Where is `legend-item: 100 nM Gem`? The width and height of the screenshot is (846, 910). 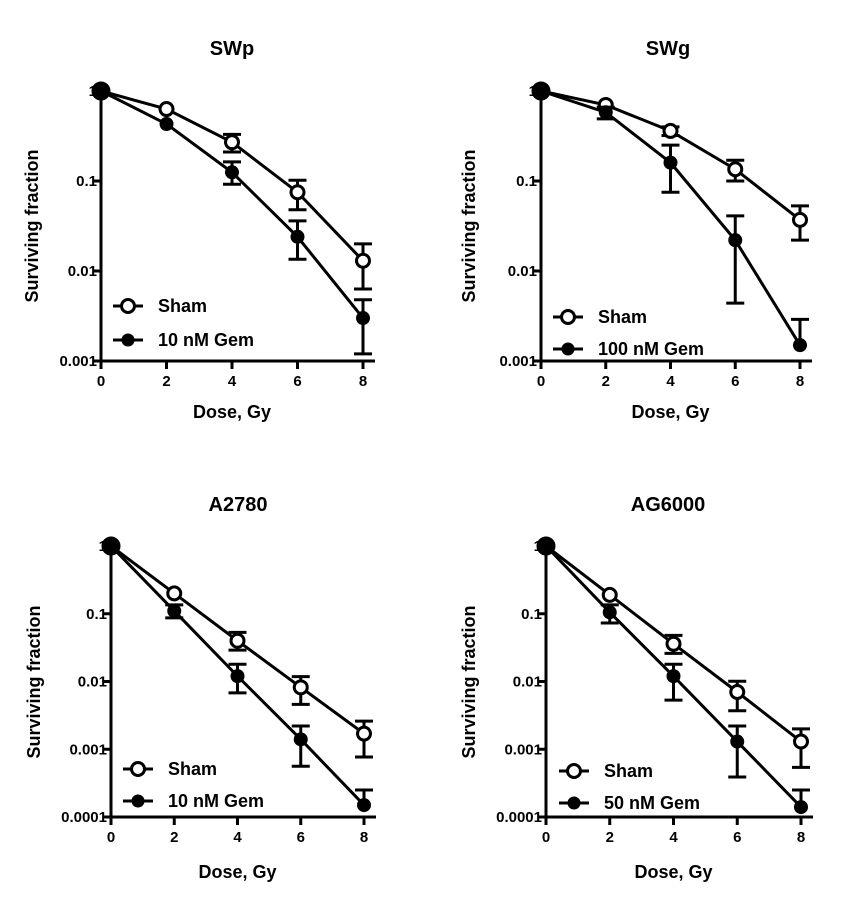 legend-item: 100 nM Gem is located at coordinates (628, 349).